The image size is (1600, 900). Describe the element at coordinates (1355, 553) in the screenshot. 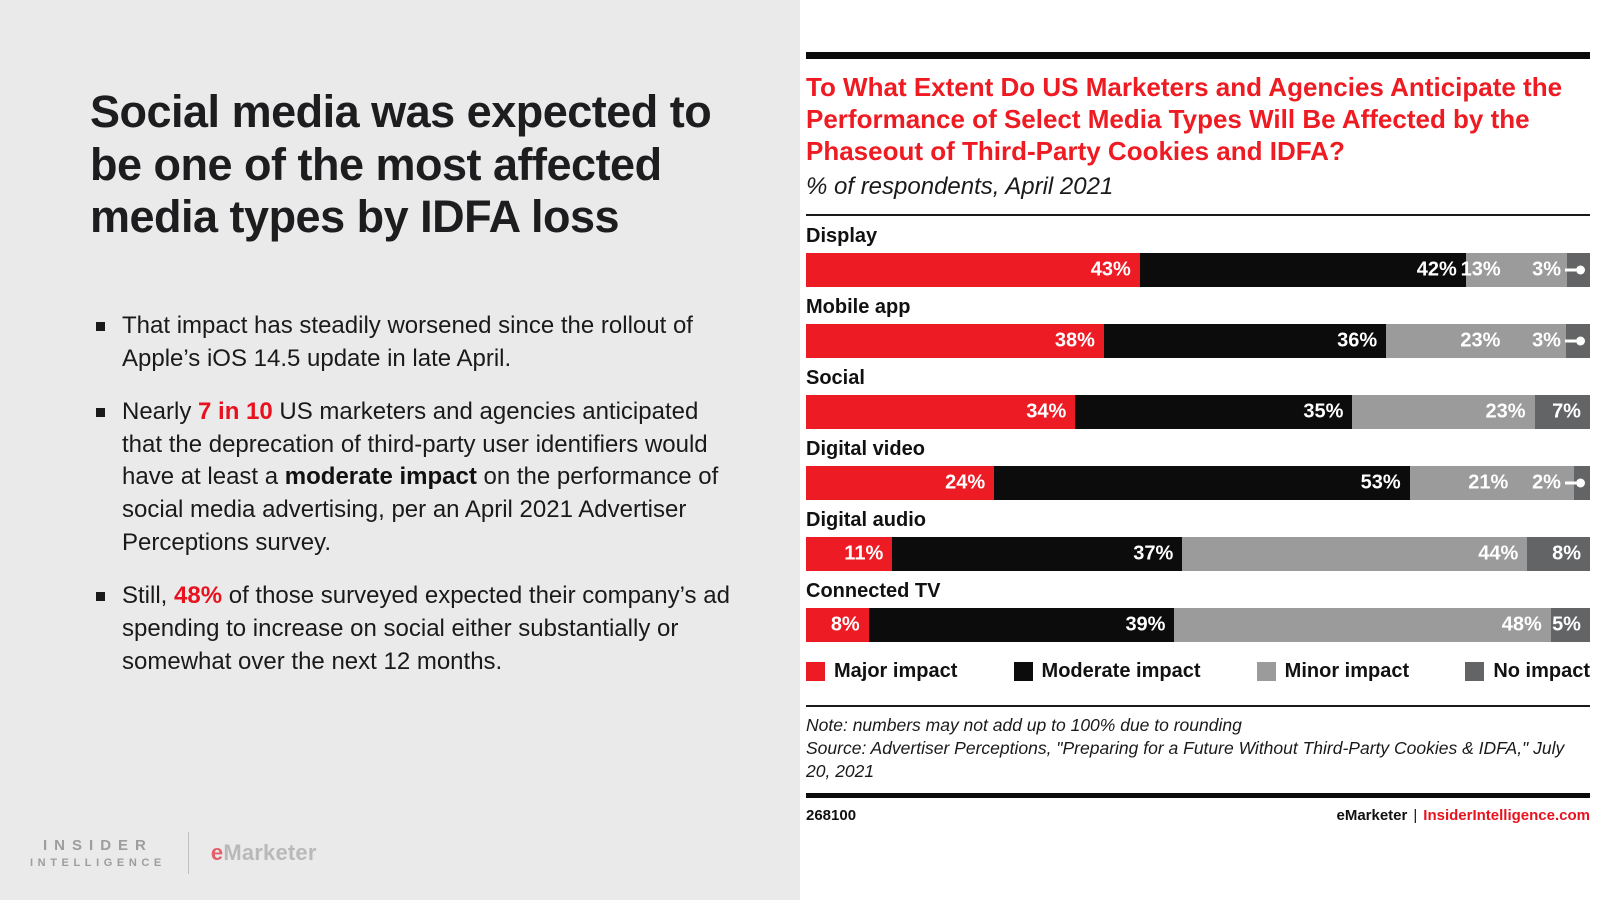

I see `bar-segment-minor-impact: 44%` at that location.